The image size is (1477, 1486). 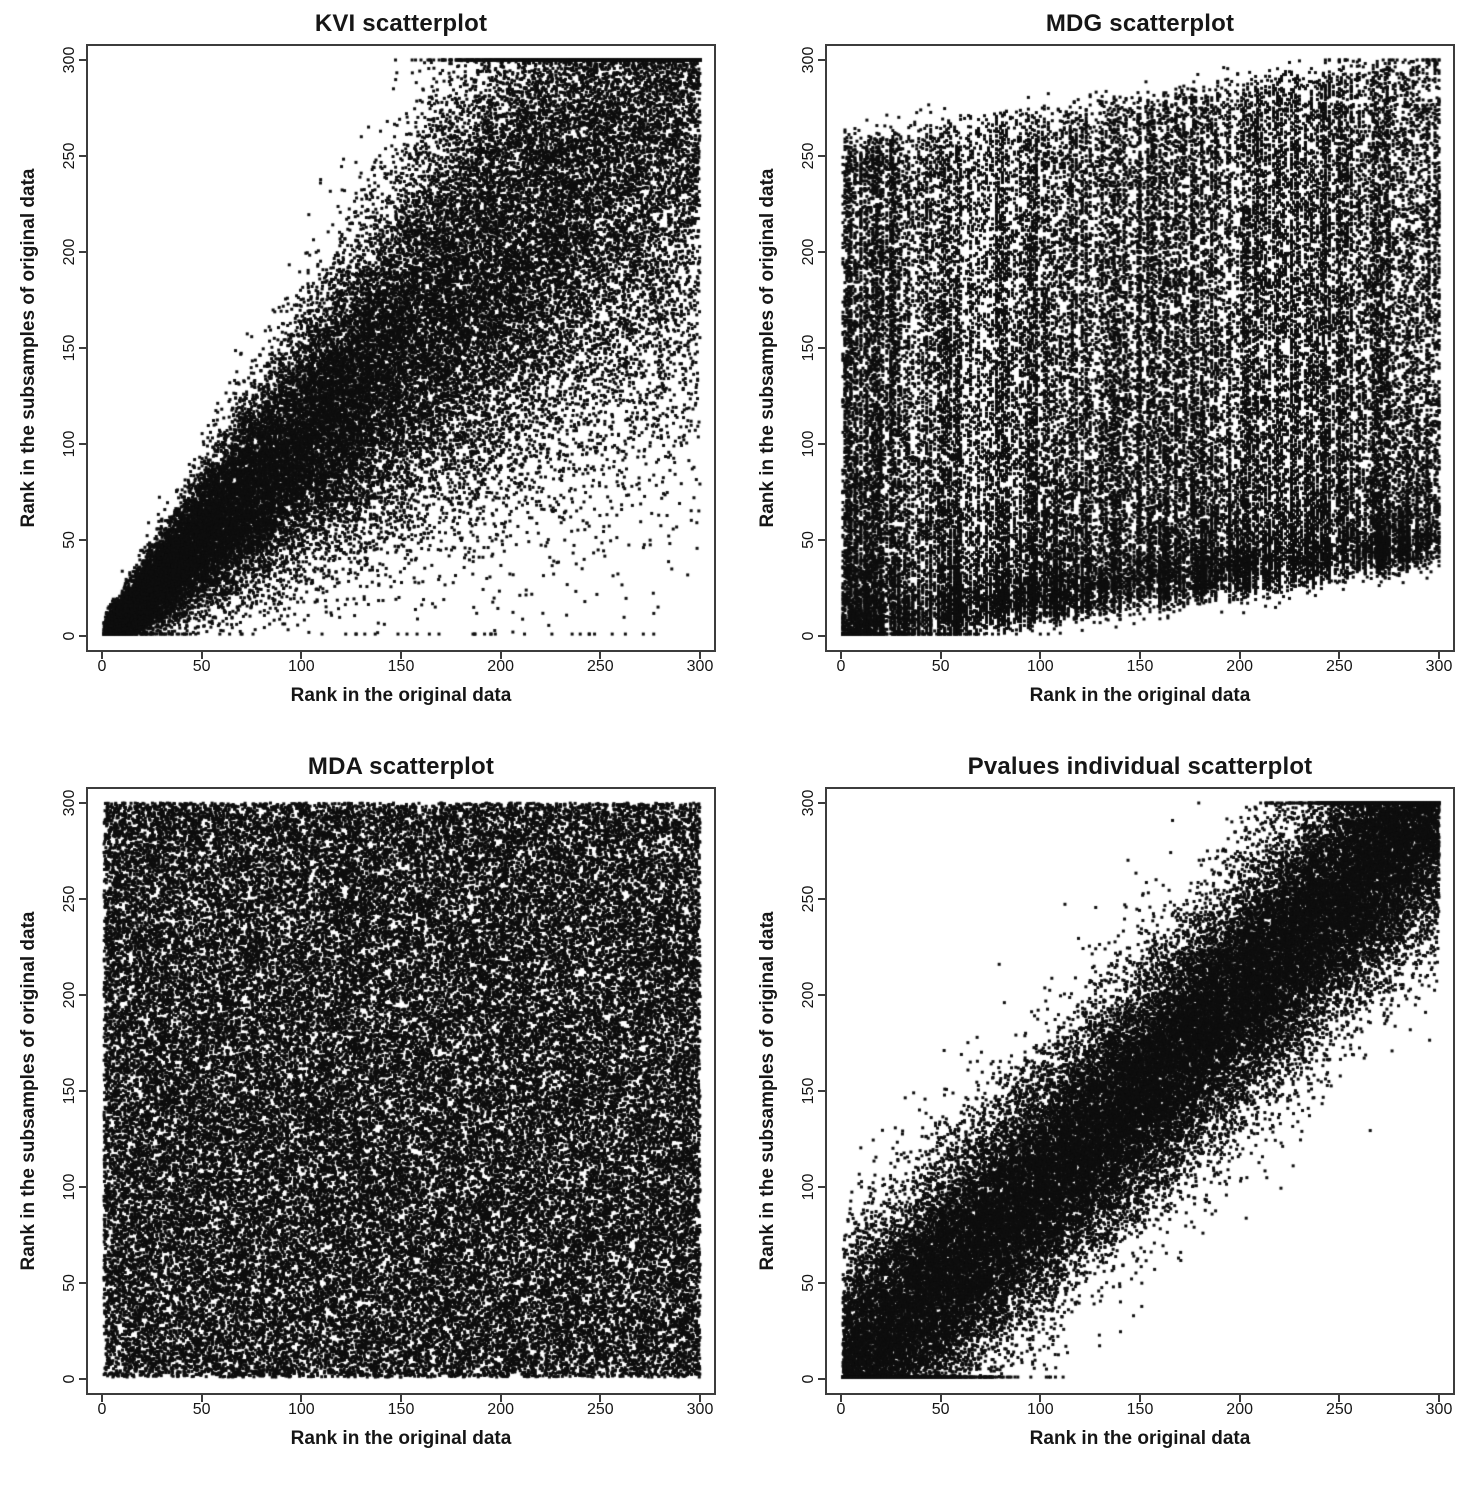 I want to click on chart-title: MDA scatterplot, so click(x=401, y=766).